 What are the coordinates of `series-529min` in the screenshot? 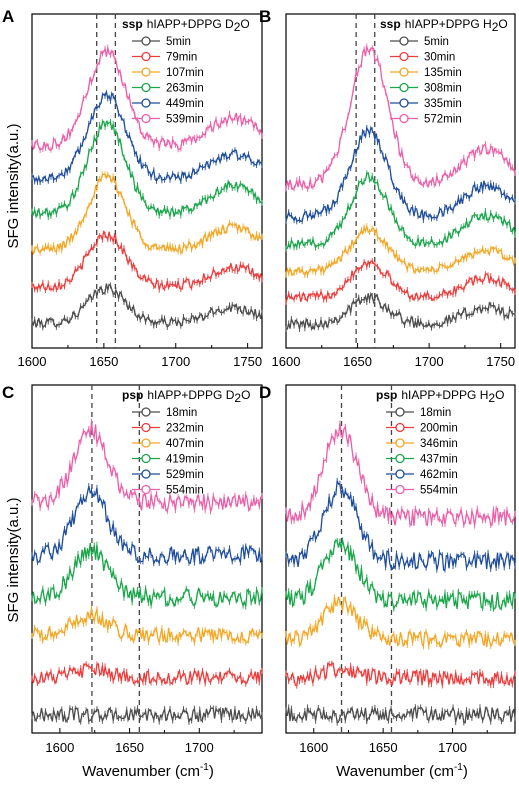 It's located at (147, 525).